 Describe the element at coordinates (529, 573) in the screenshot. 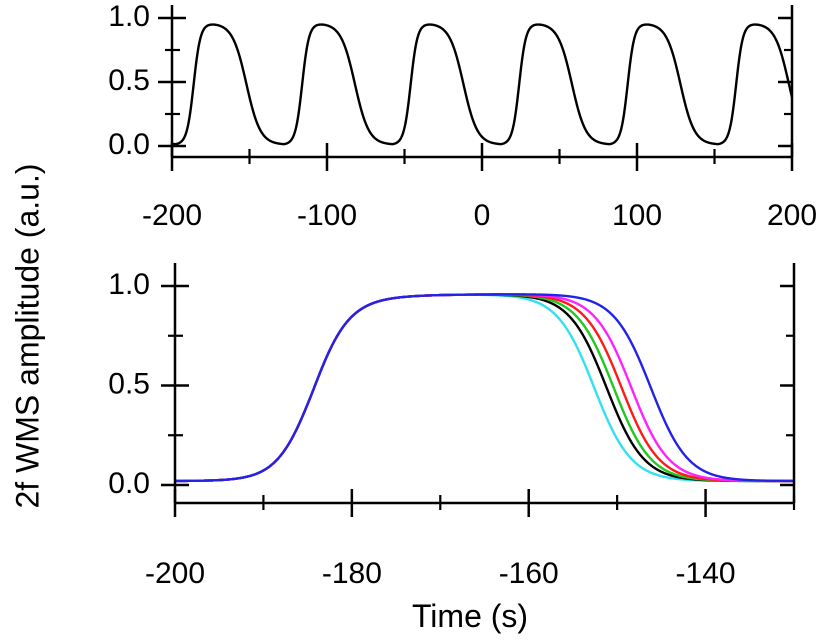

I see `x-tick-label: -160` at that location.